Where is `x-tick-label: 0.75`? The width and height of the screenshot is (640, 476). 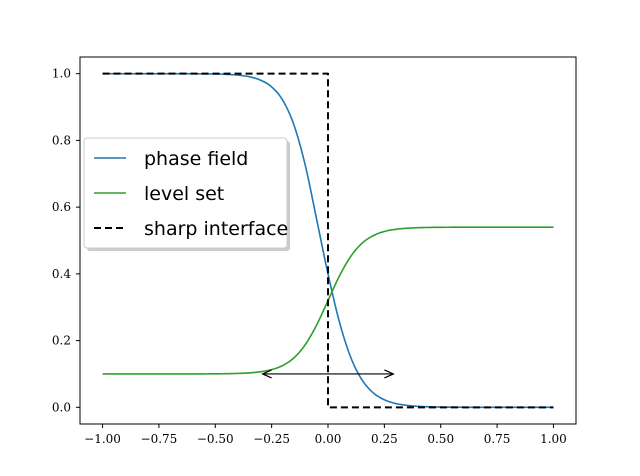
x-tick-label: 0.75 is located at coordinates (497, 439).